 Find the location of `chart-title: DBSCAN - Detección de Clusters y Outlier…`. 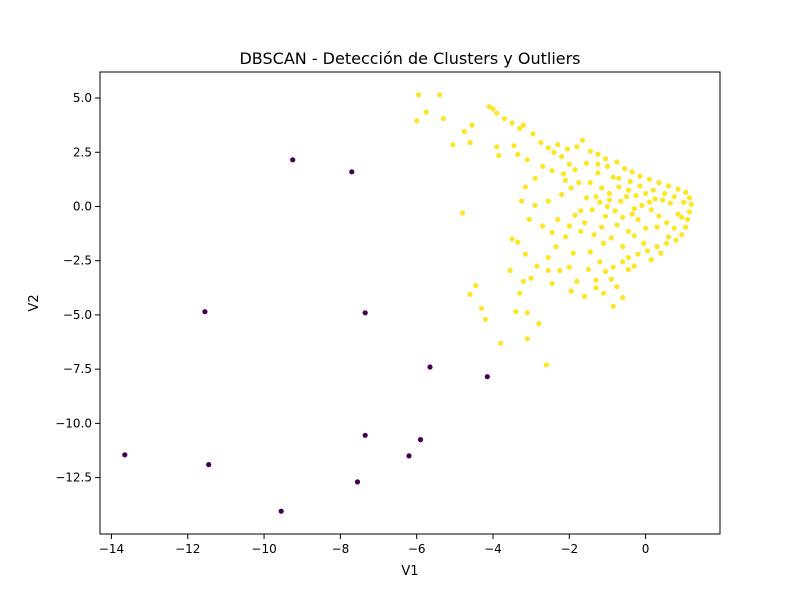

chart-title: DBSCAN - Detección de Clusters y Outlier… is located at coordinates (409, 58).